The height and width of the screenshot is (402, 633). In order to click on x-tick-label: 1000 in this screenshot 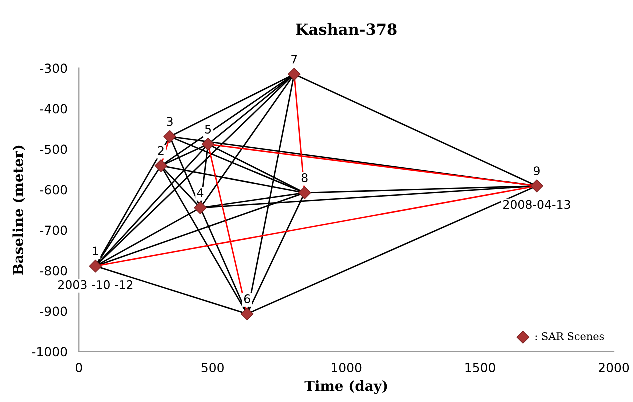, I will do `click(347, 368)`.